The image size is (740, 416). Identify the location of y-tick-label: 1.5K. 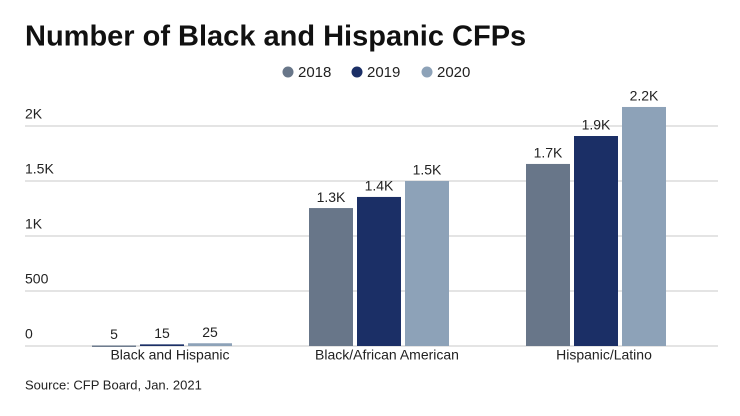
(39, 169).